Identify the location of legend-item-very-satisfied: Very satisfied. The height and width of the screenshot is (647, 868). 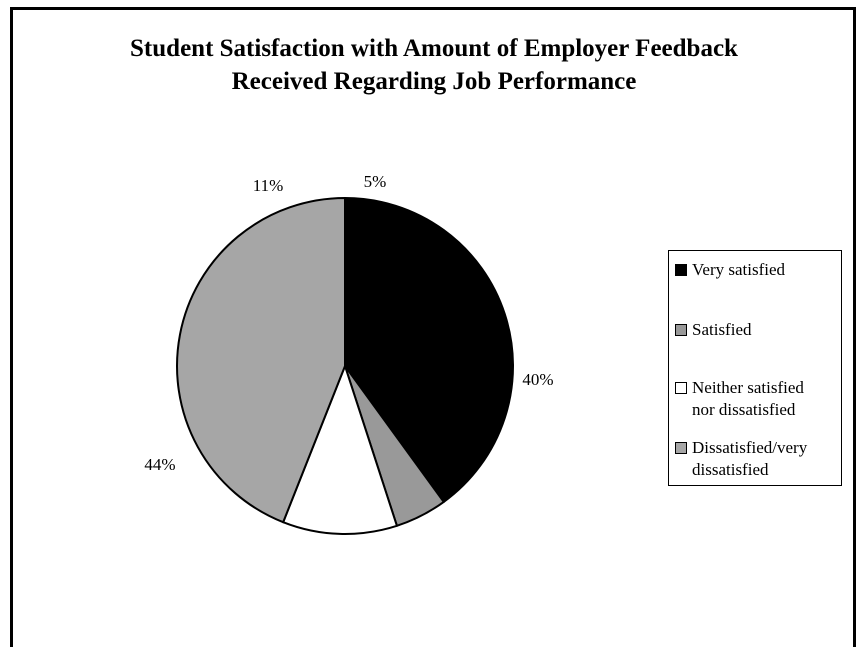
(757, 270).